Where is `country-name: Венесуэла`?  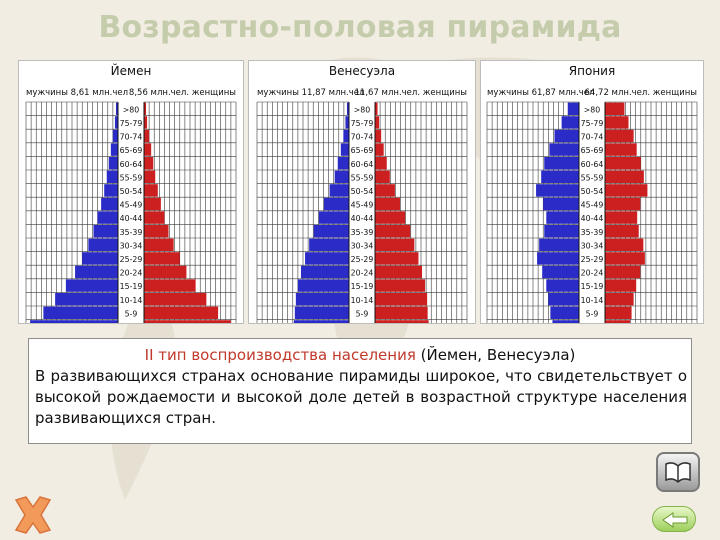 country-name: Венесуэла is located at coordinates (362, 71).